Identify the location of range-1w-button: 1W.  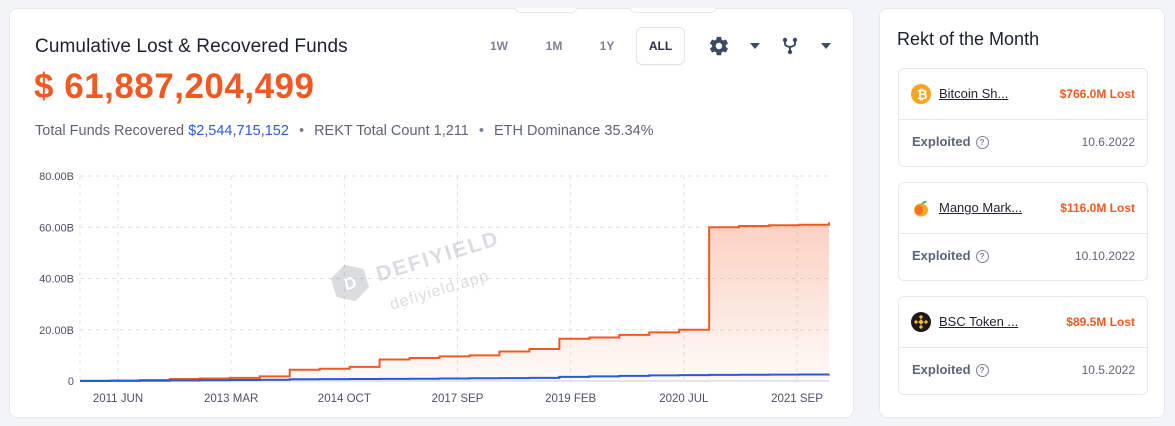
(499, 46).